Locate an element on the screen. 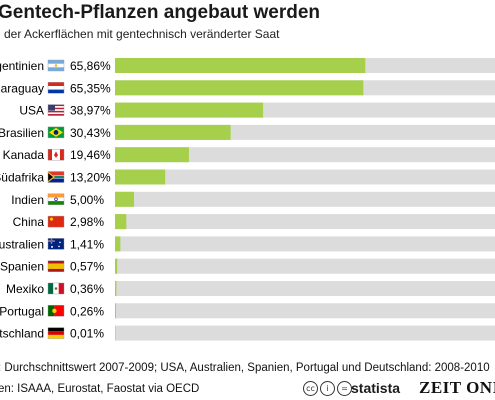  category-label: Südafrika is located at coordinates (22, 178).